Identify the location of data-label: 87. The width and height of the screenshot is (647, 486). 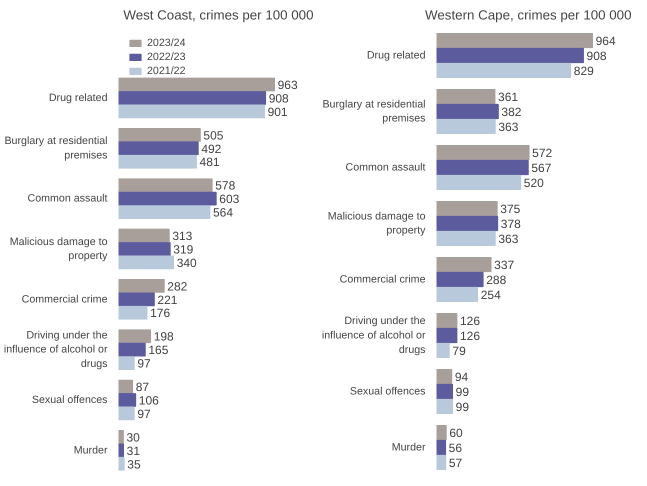
(143, 387).